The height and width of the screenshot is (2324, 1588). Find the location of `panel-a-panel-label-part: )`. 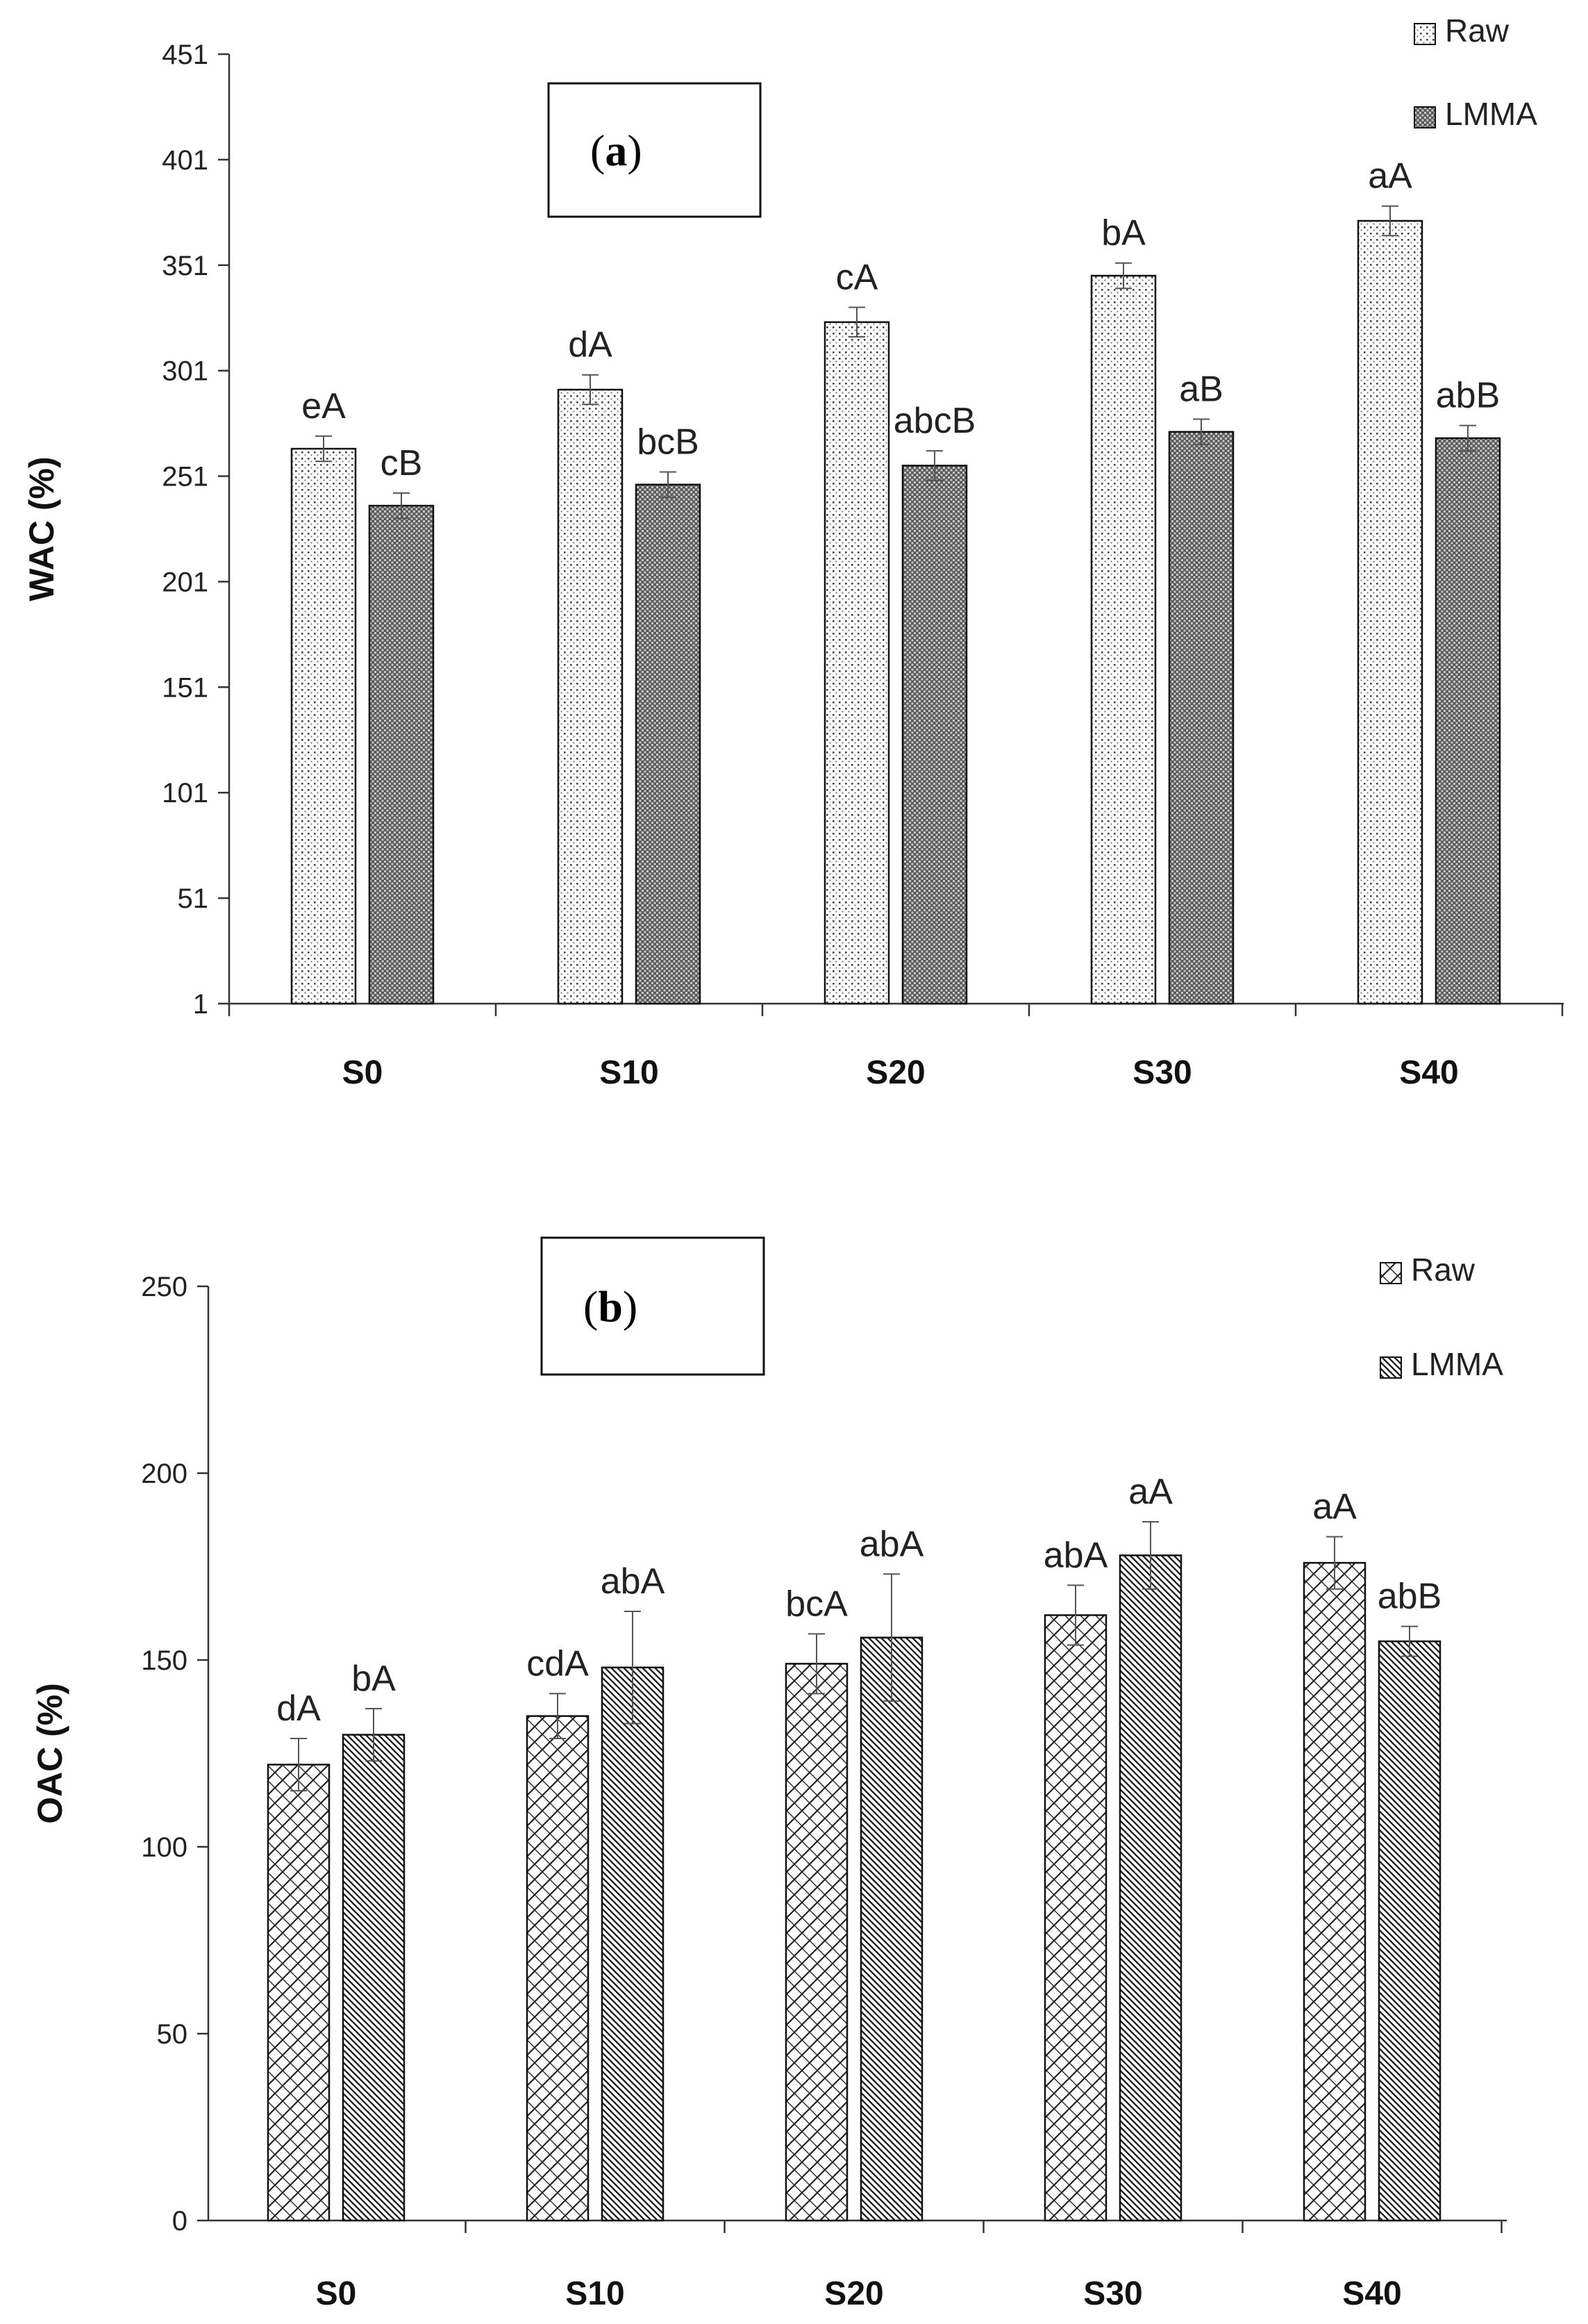

panel-a-panel-label-part: ) is located at coordinates (634, 150).